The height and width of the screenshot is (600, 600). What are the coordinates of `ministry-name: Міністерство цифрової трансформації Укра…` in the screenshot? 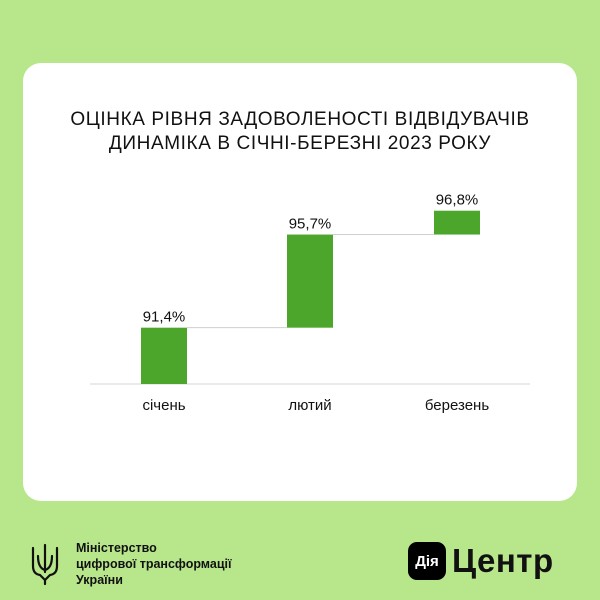 It's located at (154, 564).